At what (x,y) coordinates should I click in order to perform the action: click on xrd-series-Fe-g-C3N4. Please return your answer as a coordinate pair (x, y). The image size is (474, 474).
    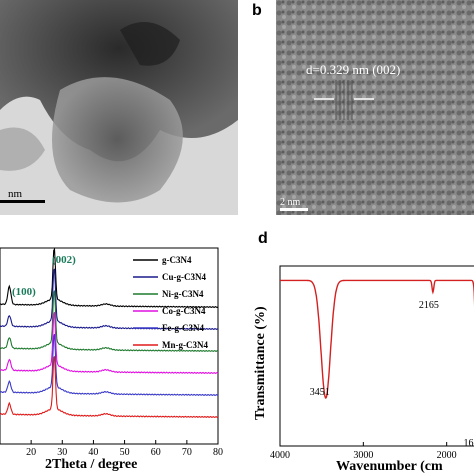
    Looking at the image, I should click on (109, 365).